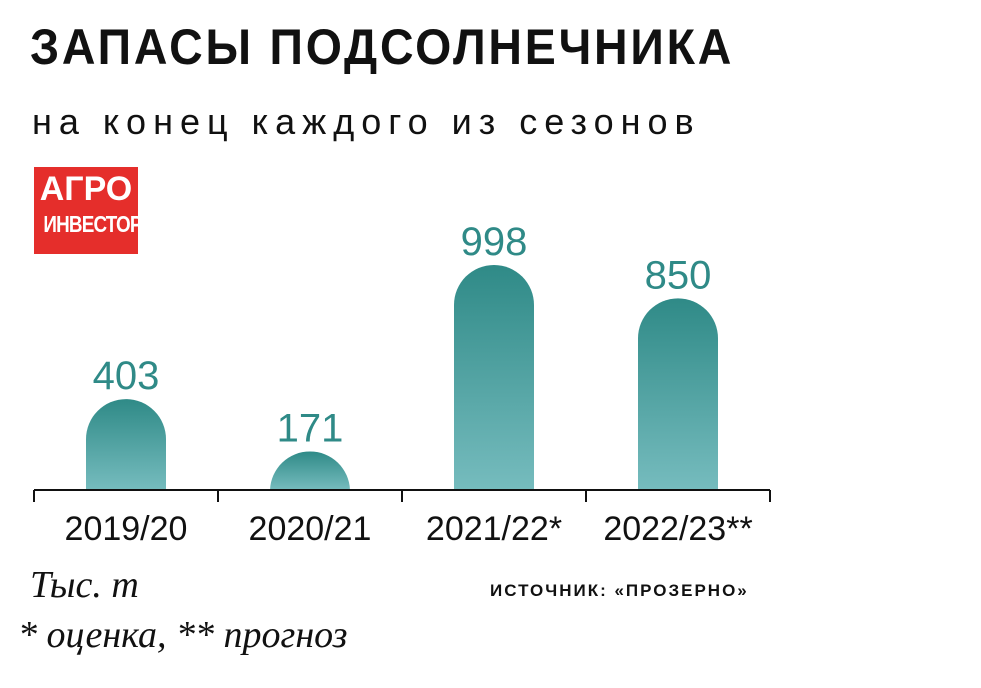 The width and height of the screenshot is (981, 688). What do you see at coordinates (126, 529) in the screenshot?
I see `x-tick-label: 2019/20` at bounding box center [126, 529].